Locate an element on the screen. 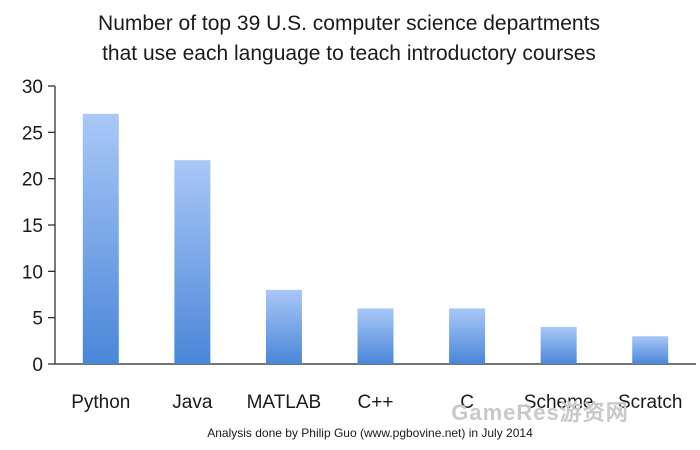  y-tick-label: 15 is located at coordinates (32, 226).